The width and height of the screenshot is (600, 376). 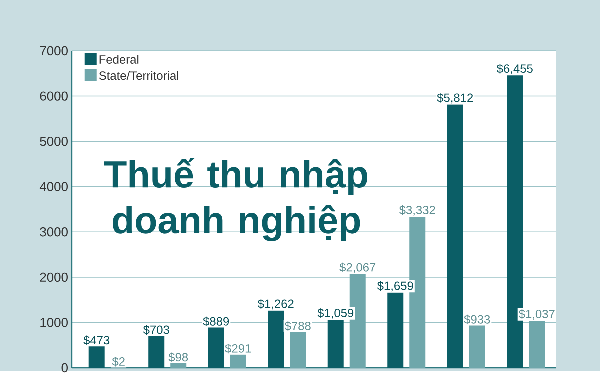 I want to click on data-label: $5,812, so click(x=455, y=98).